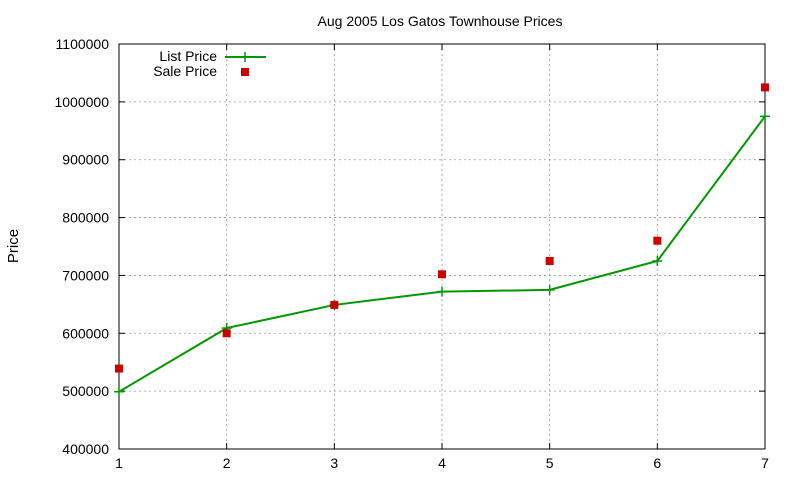 This screenshot has width=800, height=480. I want to click on x-tick-label: 6, so click(657, 463).